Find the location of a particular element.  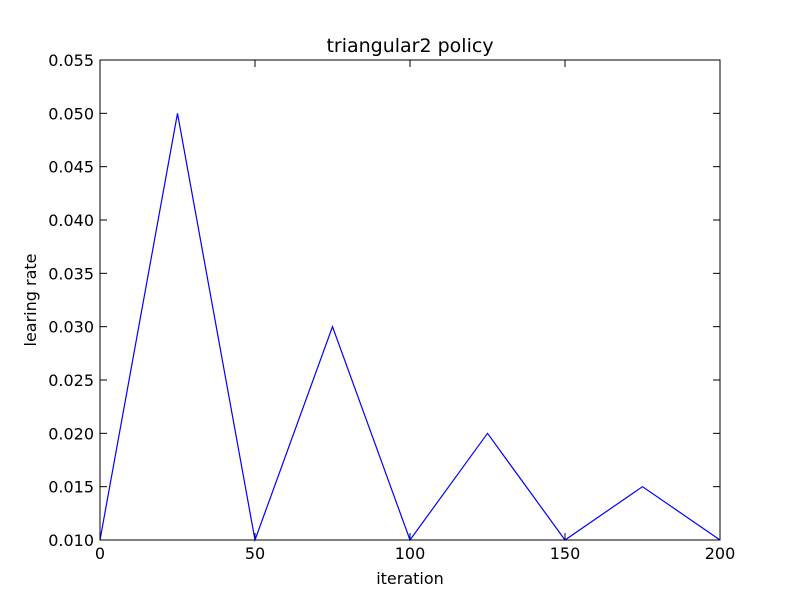

x-tick-label: 0 is located at coordinates (100, 553).